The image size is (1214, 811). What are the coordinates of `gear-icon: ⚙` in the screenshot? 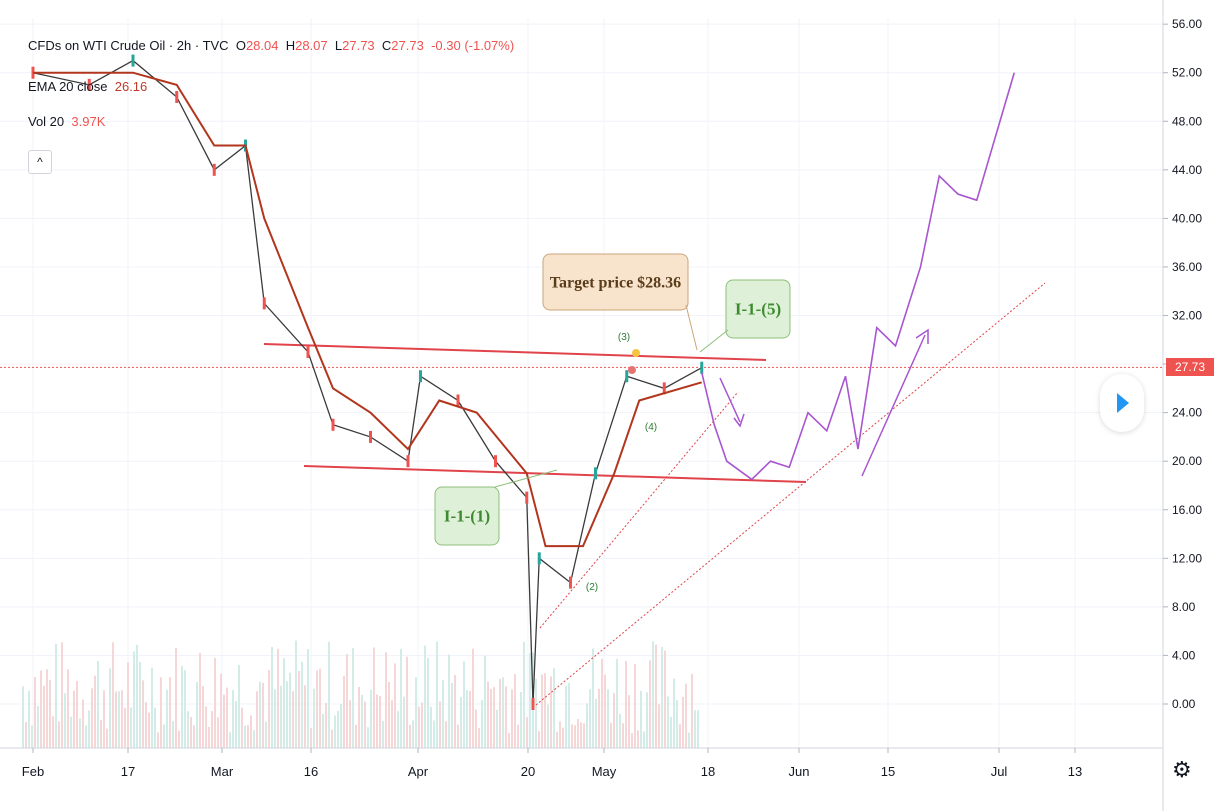 It's located at (1182, 769).